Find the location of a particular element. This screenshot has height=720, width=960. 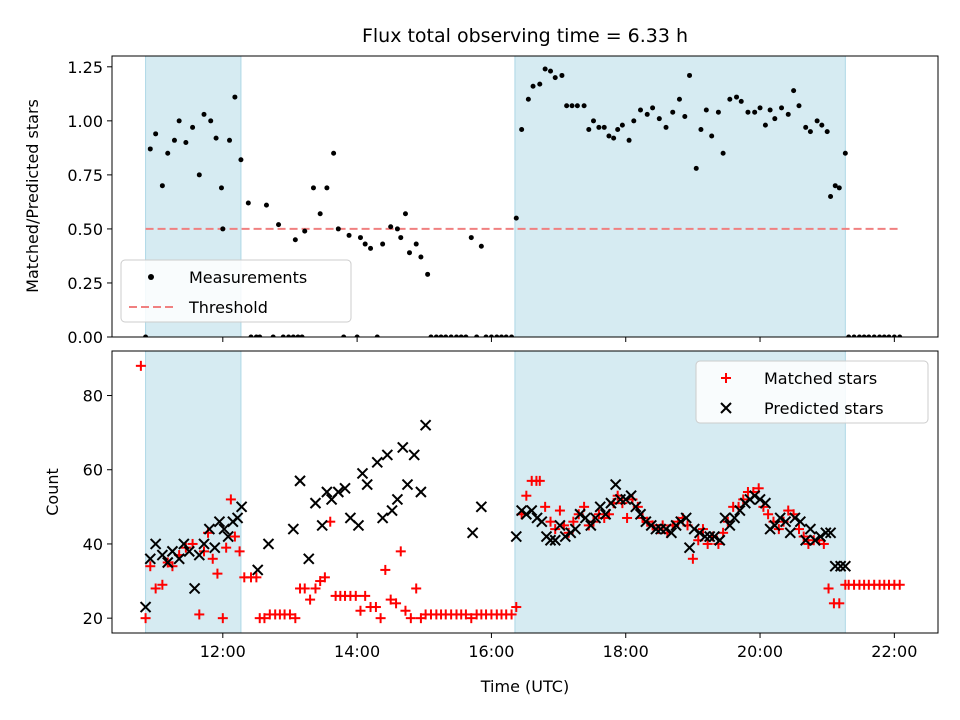

y-tick-label: 40 is located at coordinates (93, 544).